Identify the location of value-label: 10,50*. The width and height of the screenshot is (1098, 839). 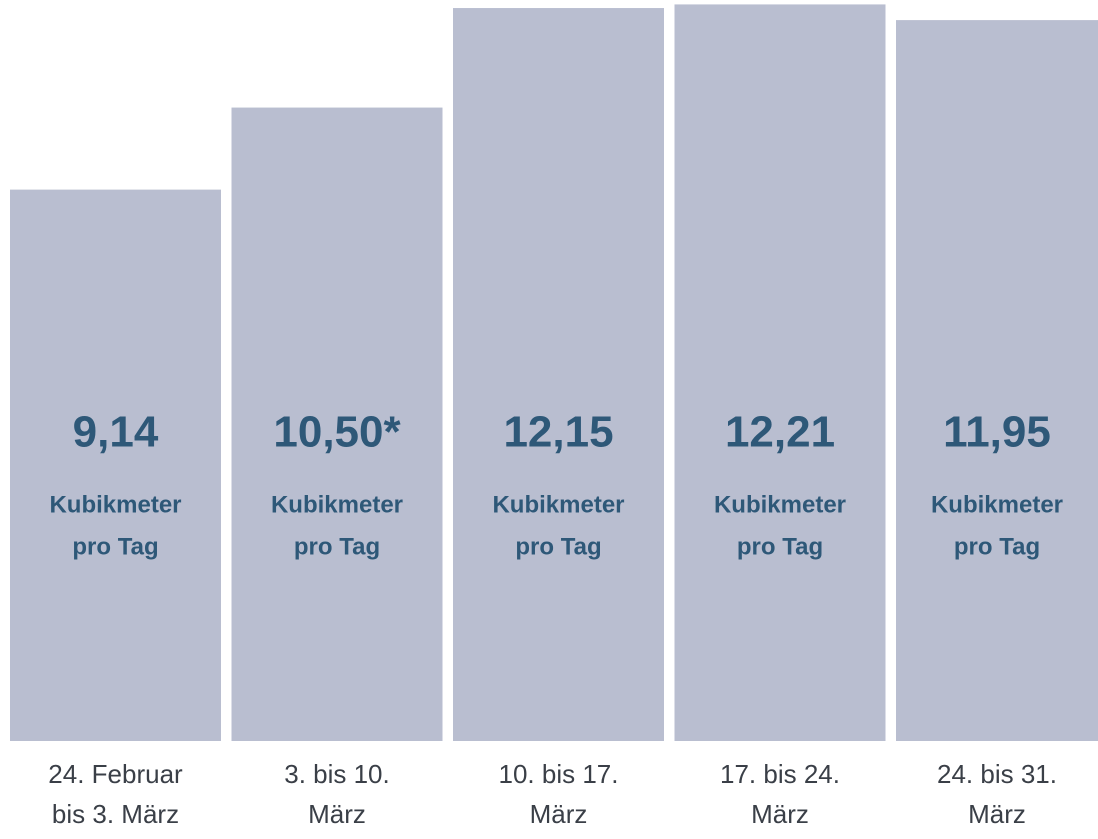
(337, 432).